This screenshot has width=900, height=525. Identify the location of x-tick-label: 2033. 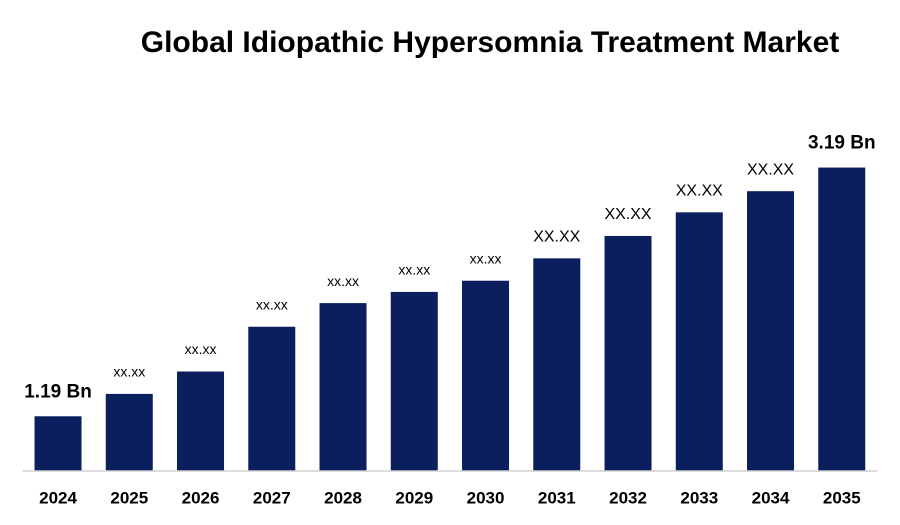
(699, 497).